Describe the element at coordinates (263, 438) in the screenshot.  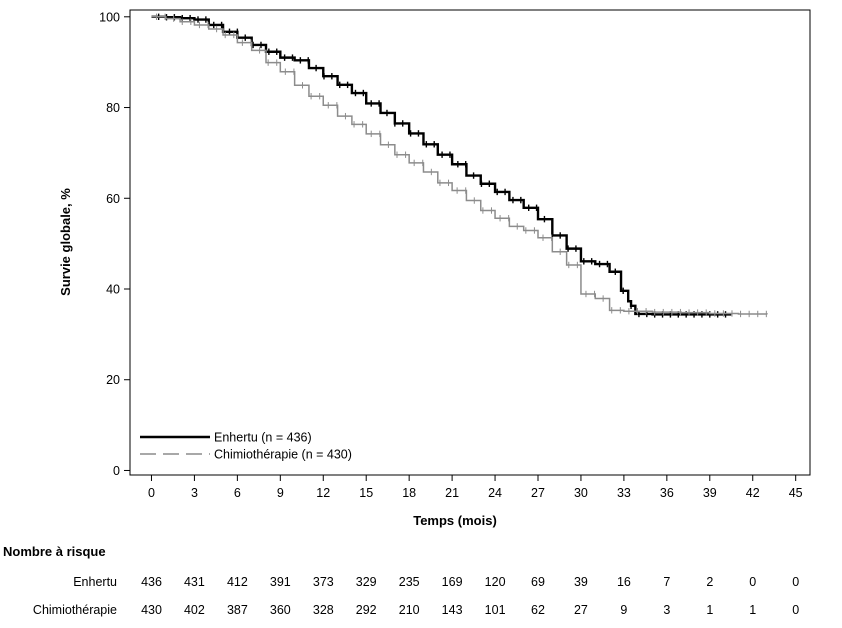
I see `legend-label: Enhertu (n = 436)` at that location.